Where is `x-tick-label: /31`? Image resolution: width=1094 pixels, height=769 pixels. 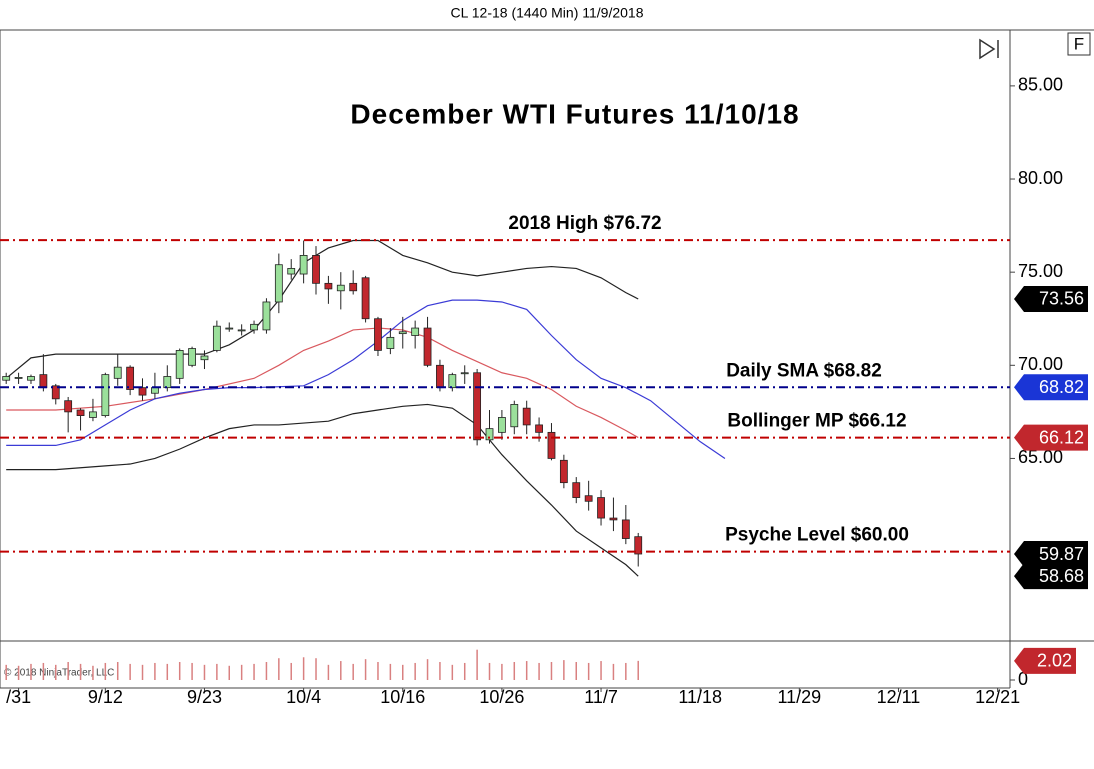
x-tick-label: /31 is located at coordinates (18, 697).